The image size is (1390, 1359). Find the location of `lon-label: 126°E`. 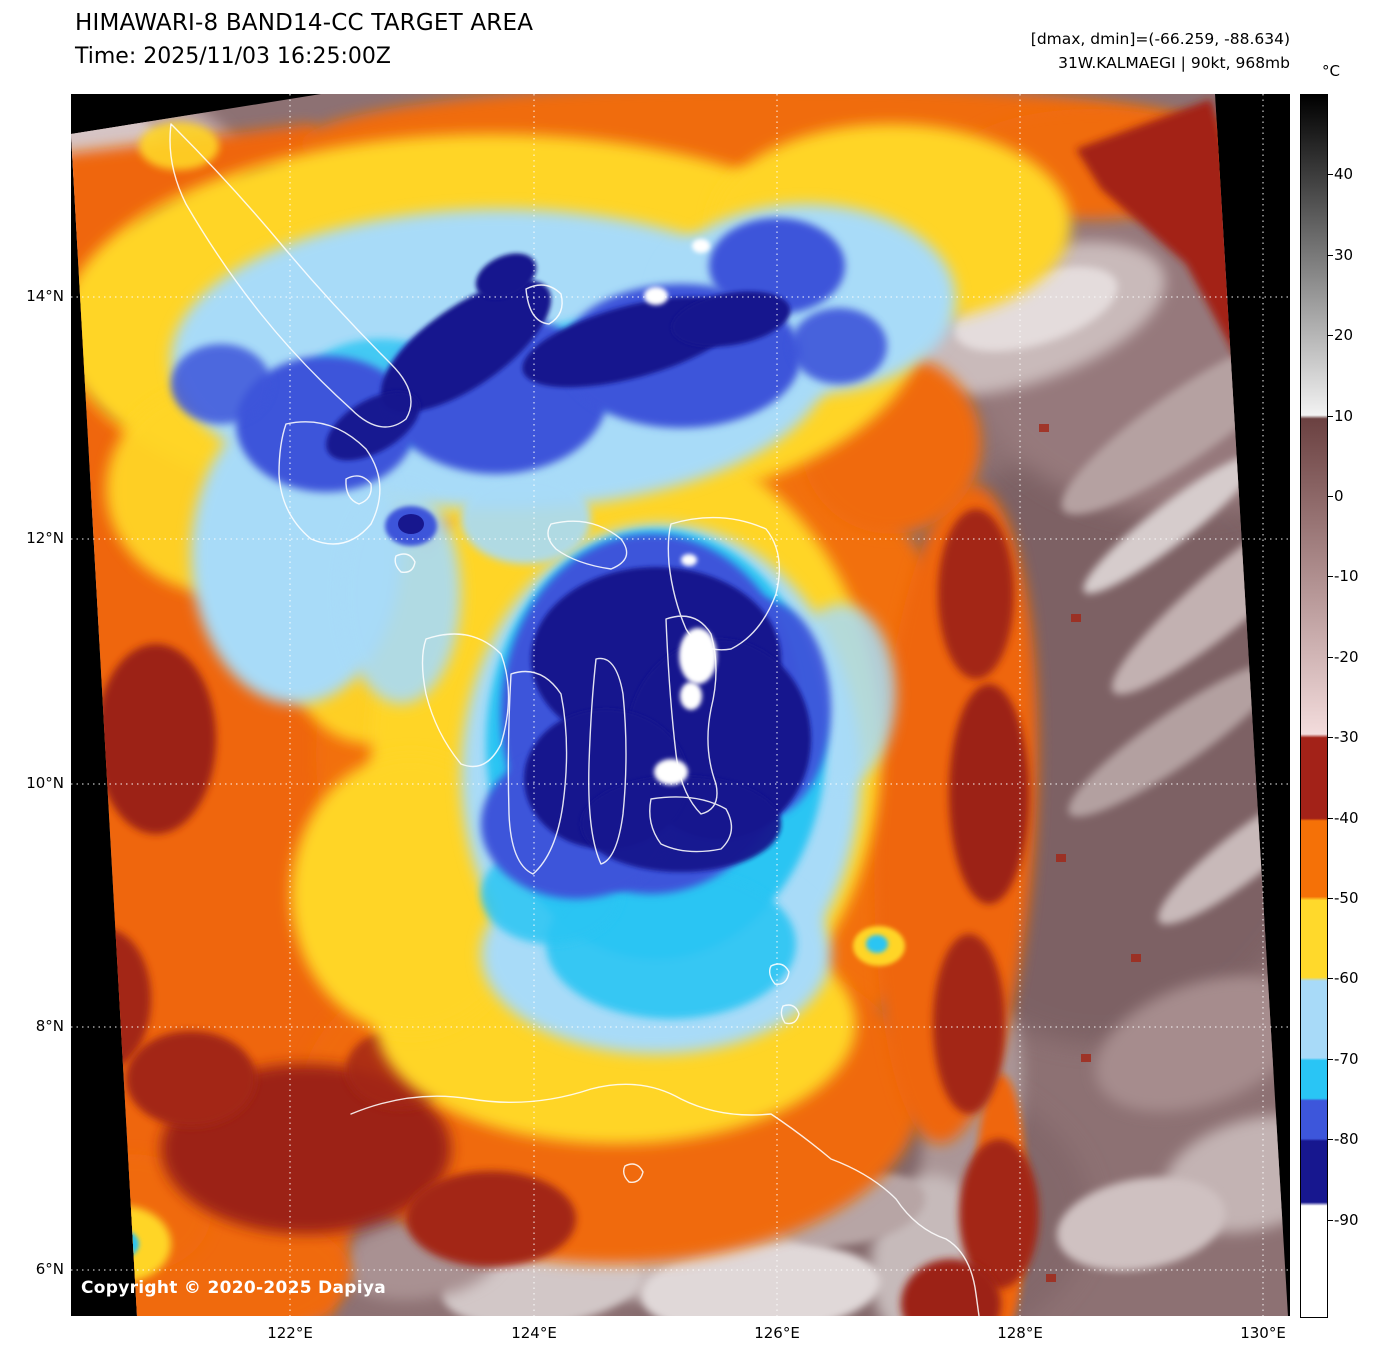

lon-label: 126°E is located at coordinates (777, 1333).